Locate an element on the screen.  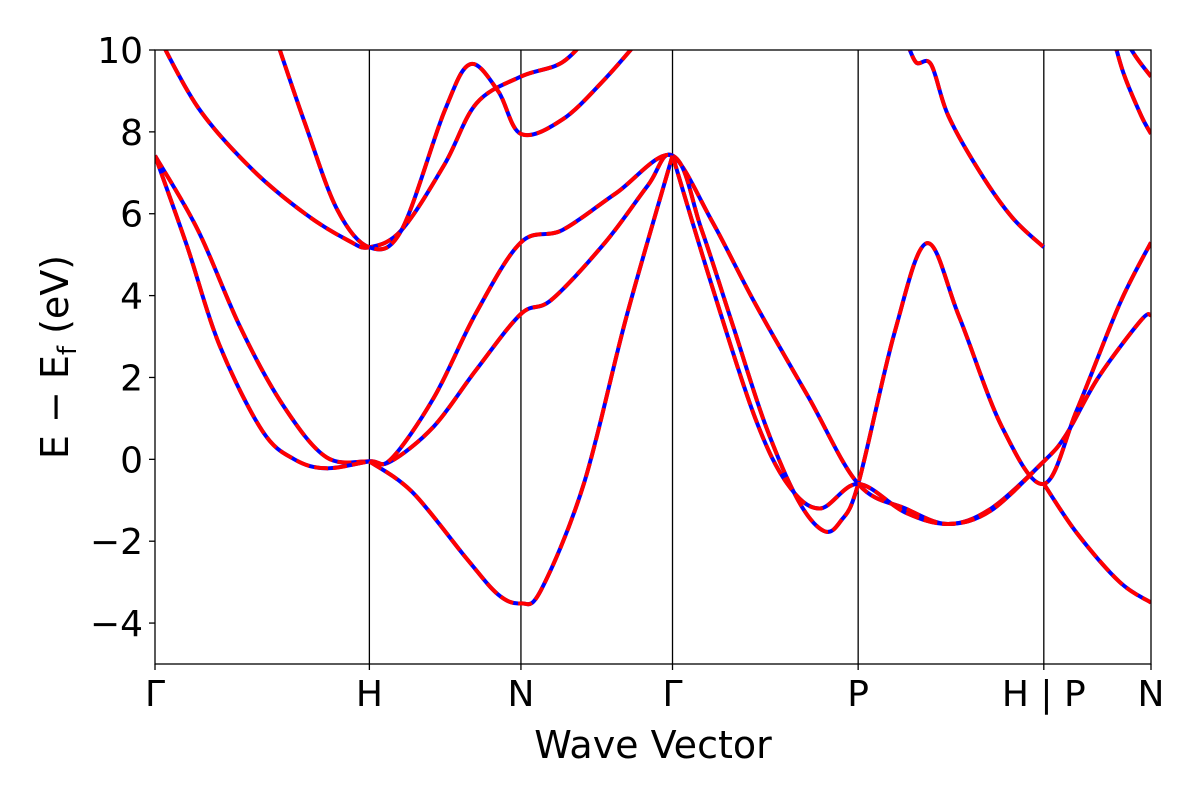
y-axis-title: E − Ef (eV) is located at coordinates (58, 357).